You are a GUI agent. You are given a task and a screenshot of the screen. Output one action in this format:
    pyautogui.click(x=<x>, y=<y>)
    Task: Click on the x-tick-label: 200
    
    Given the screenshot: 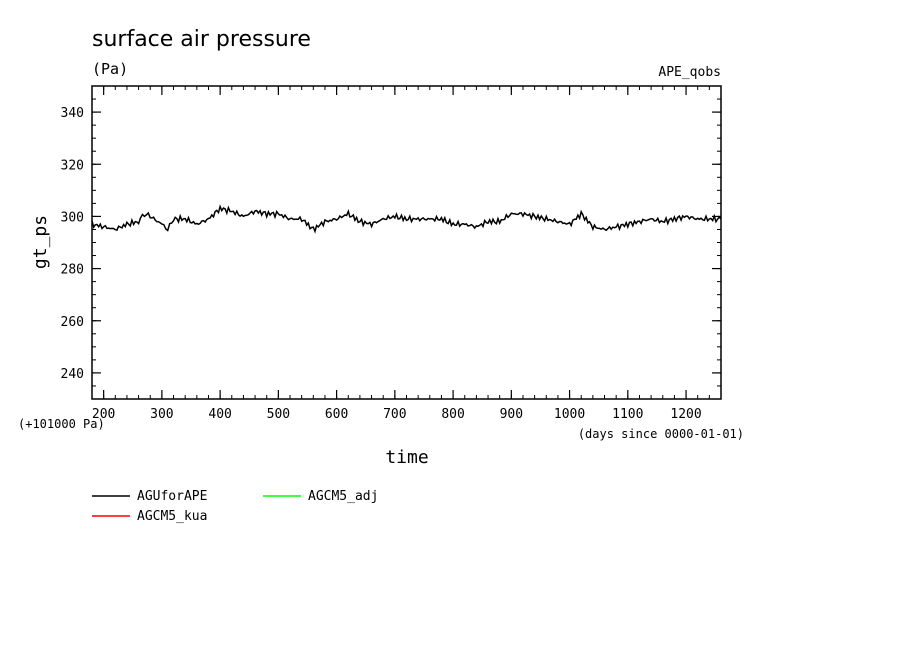 What is the action you would take?
    pyautogui.click(x=103, y=414)
    